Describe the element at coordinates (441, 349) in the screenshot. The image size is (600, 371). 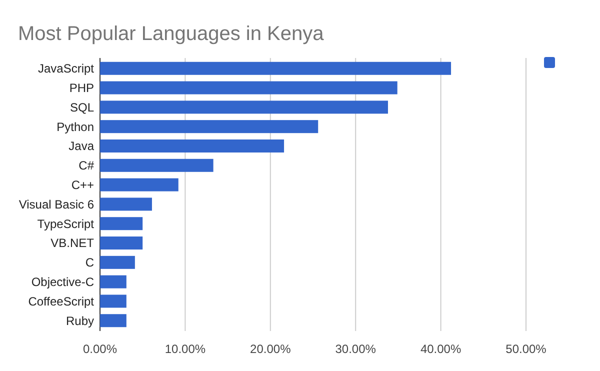
I see `x-tick-label: 40.00%` at that location.